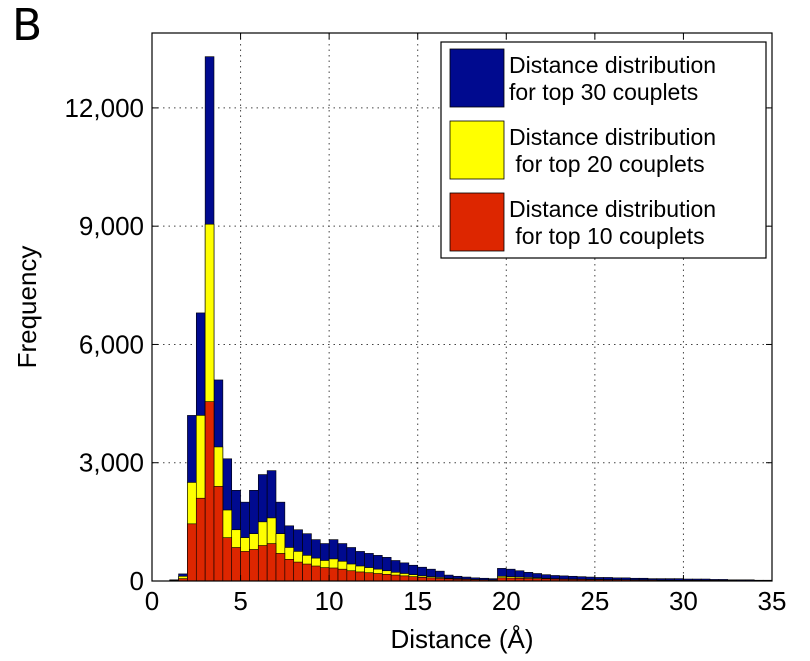  What do you see at coordinates (461, 639) in the screenshot?
I see `x-axis-title: Distance (Å)` at bounding box center [461, 639].